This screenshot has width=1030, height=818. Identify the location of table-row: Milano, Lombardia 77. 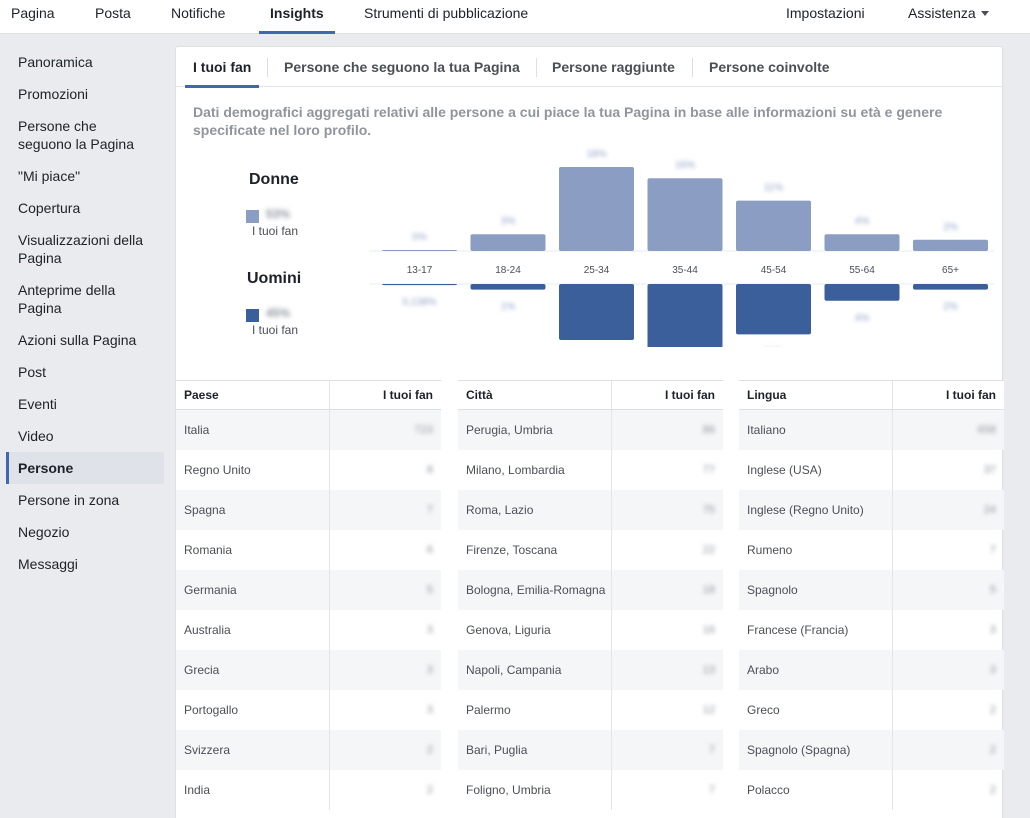
(590, 470).